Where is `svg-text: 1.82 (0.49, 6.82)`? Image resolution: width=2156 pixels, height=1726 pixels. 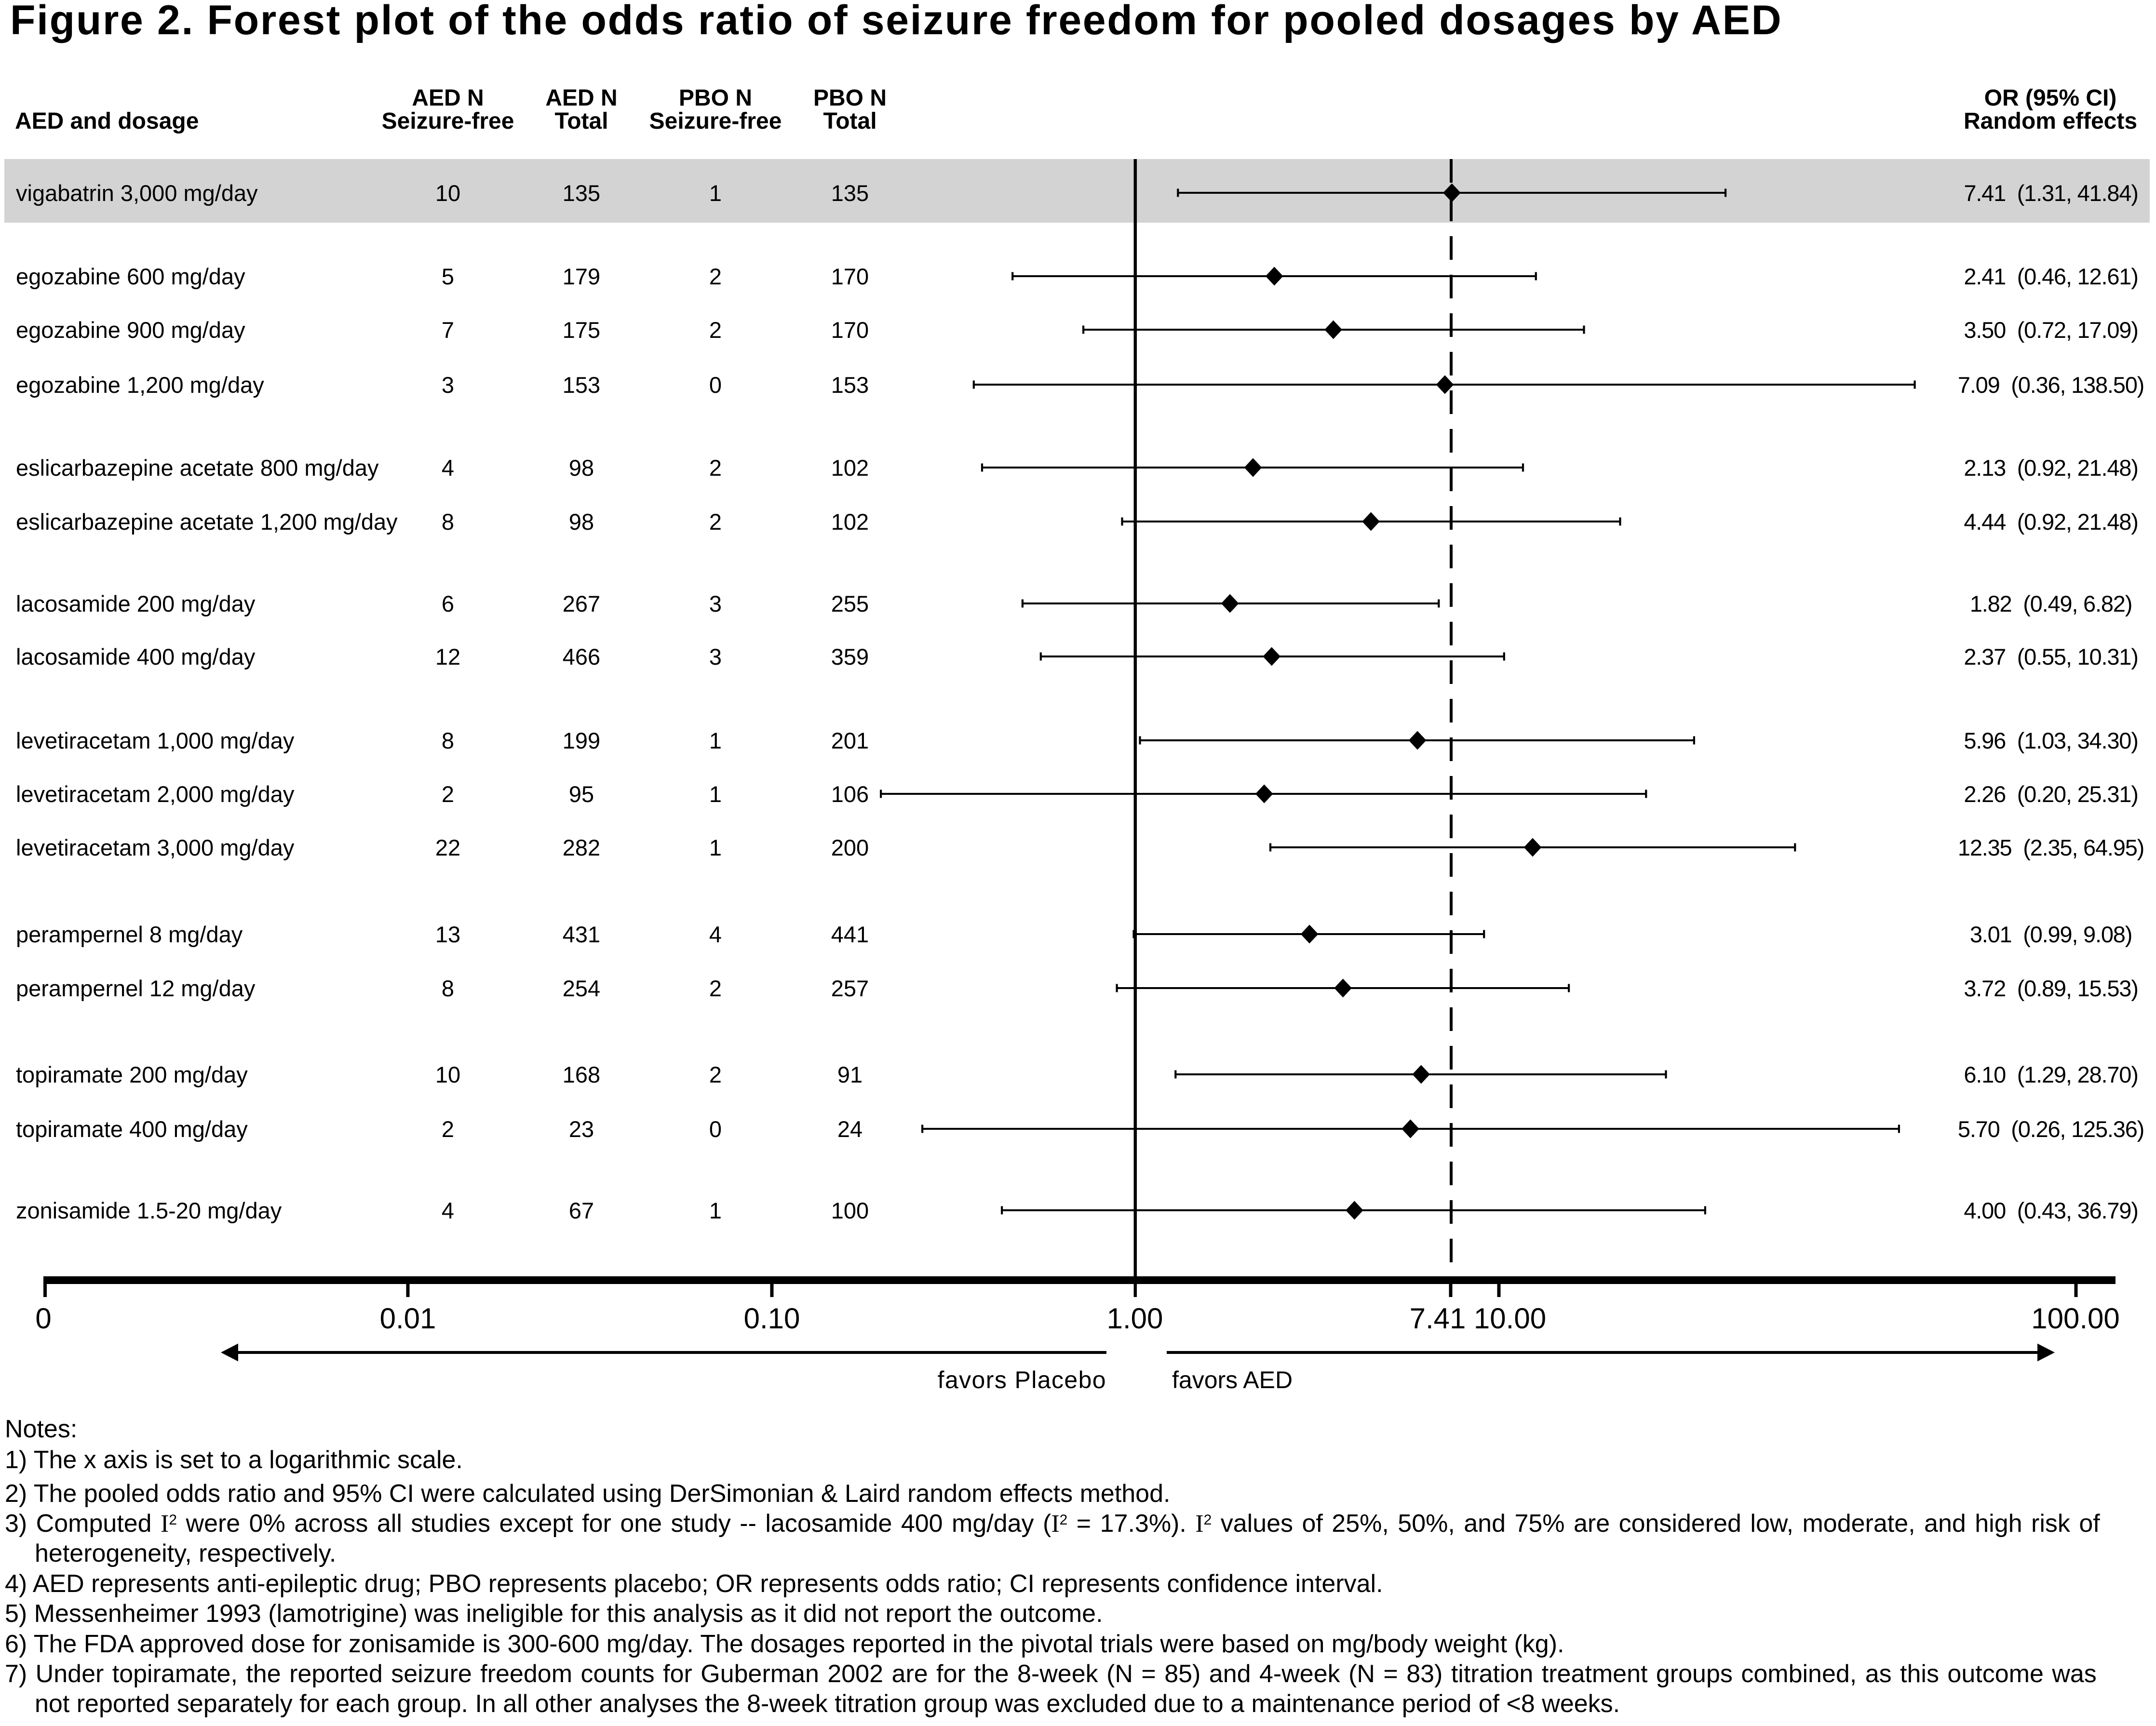
svg-text: 1.82 (0.49, 6.82) is located at coordinates (2051, 603).